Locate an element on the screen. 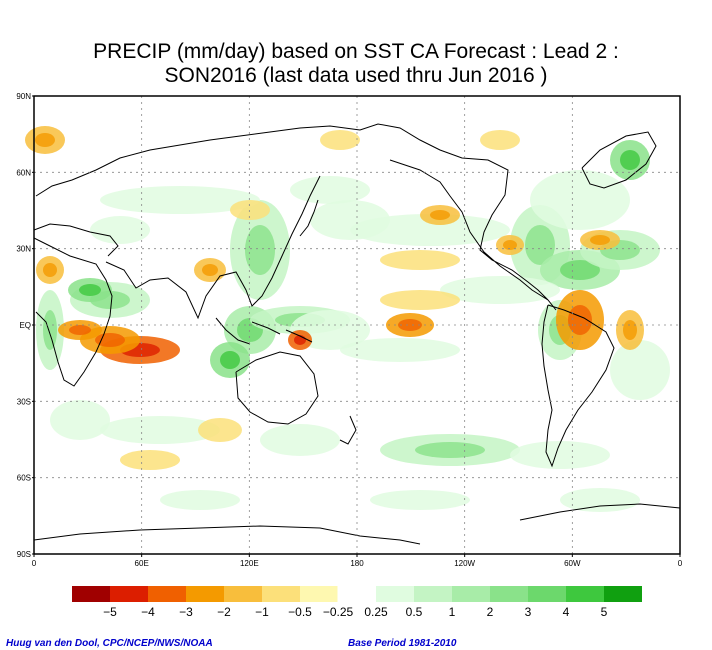 The height and width of the screenshot is (650, 712). chart-title-line-2: SON2016 (last data used thru Jun 2016 ) is located at coordinates (356, 75).